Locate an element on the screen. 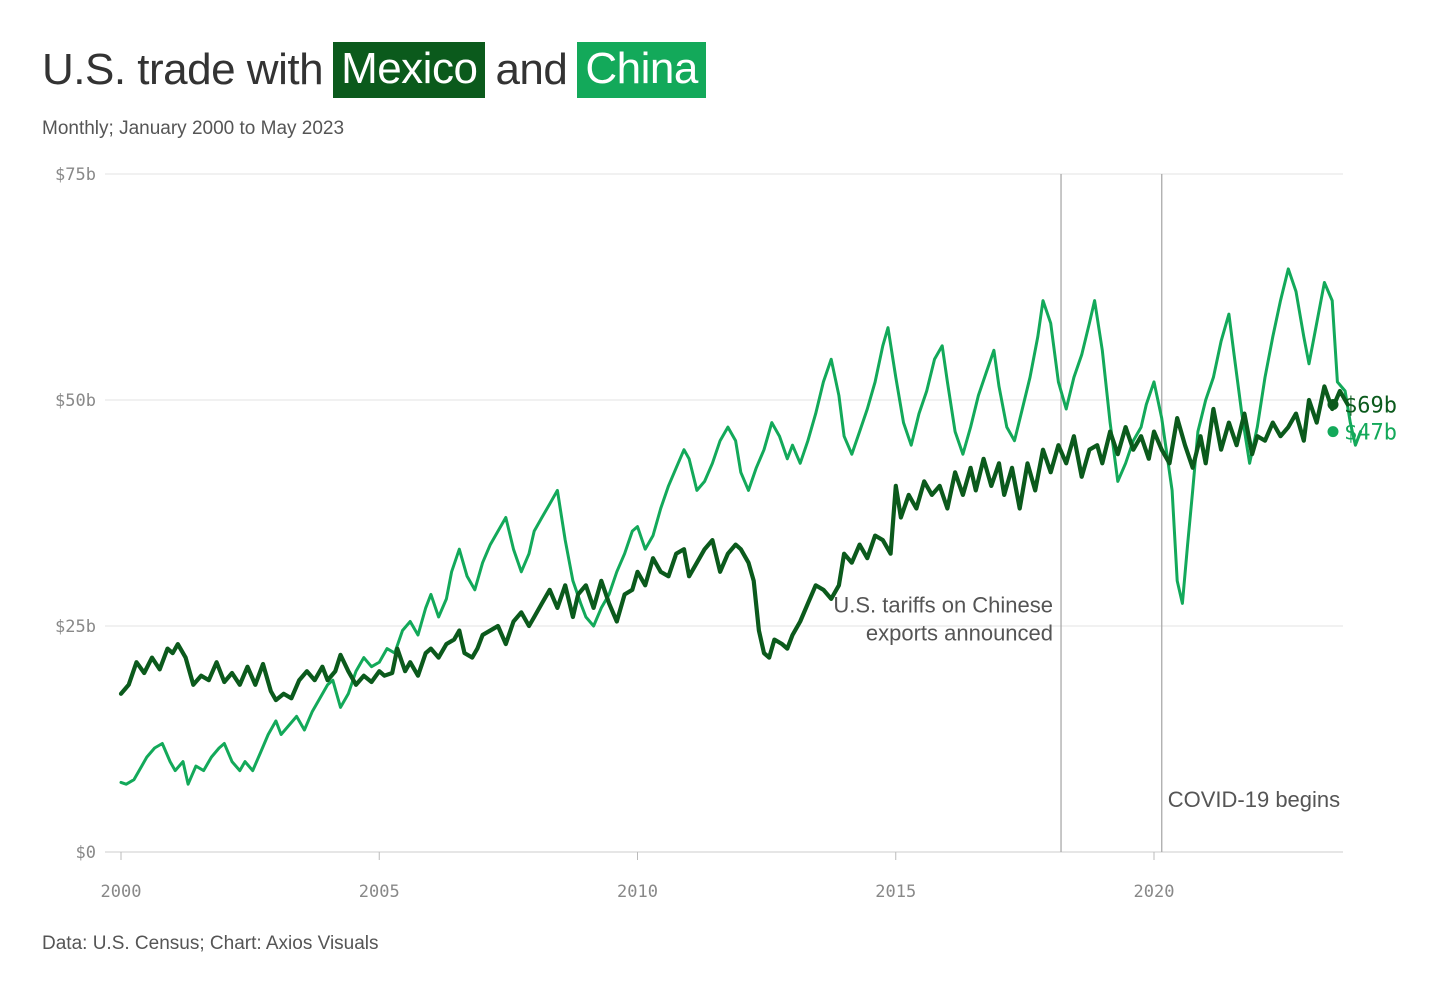  chart-title: U.S. trade with Mexico and China is located at coordinates (379, 70).